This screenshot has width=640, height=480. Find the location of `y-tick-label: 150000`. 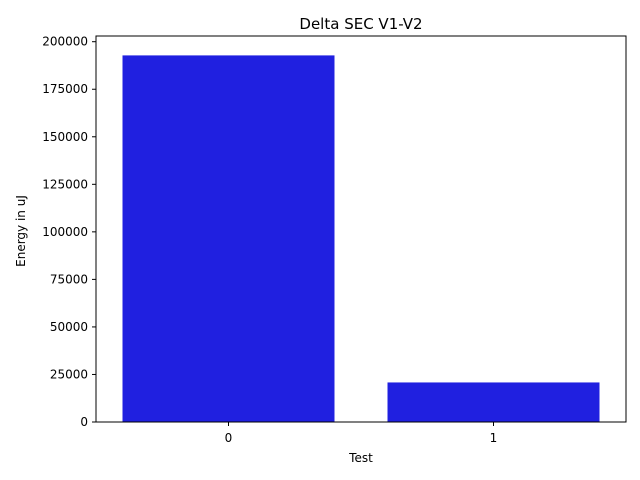

y-tick-label: 150000 is located at coordinates (65, 137).